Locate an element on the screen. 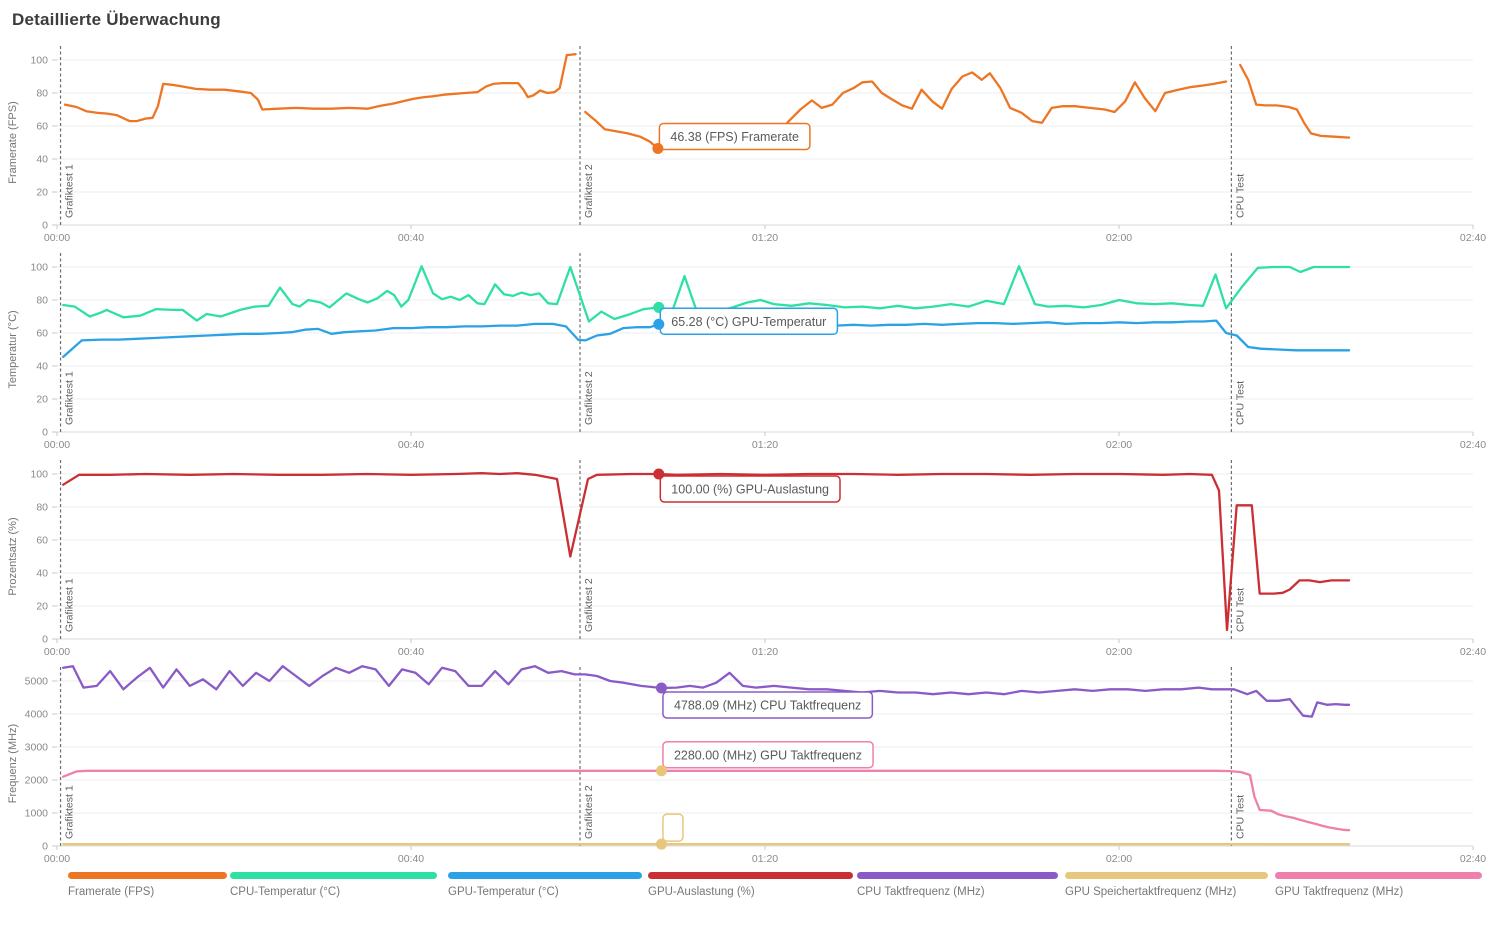 This screenshot has width=1509, height=938. y-axis-title: Prozentsatz (%) is located at coordinates (13, 556).